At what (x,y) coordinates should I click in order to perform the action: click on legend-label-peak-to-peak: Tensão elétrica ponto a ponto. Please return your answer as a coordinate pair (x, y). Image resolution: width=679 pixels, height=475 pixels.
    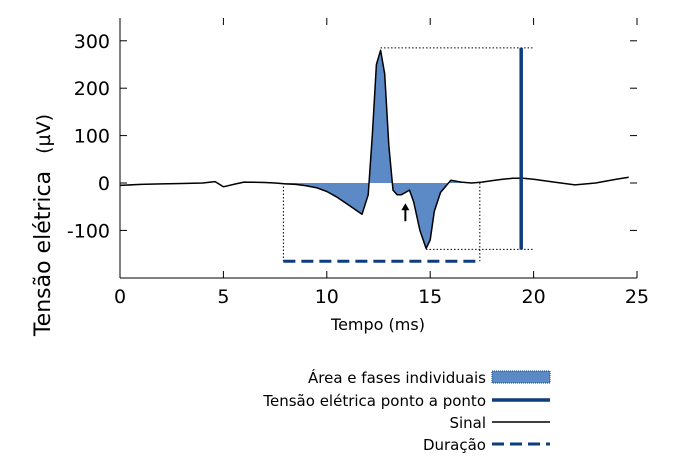
    Looking at the image, I should click on (374, 401).